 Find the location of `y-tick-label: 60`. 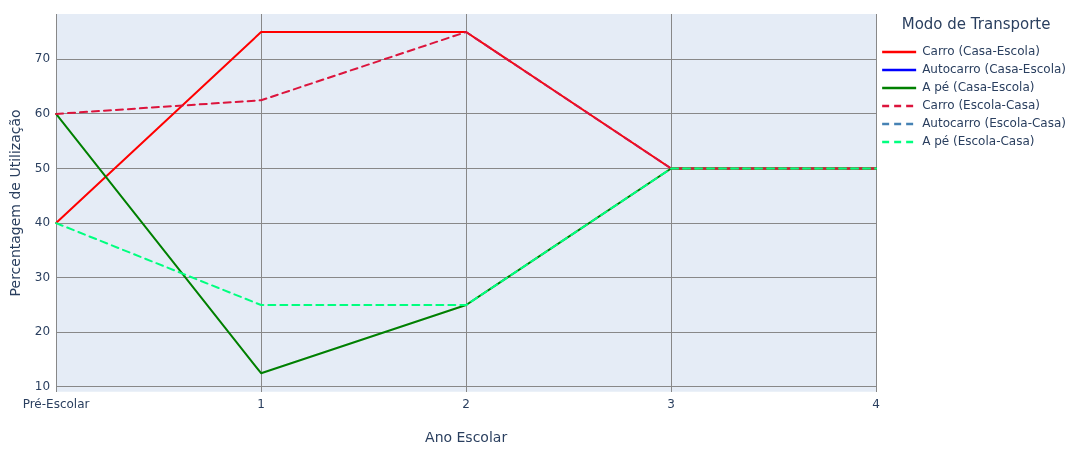

y-tick-label: 60 is located at coordinates (42, 113).